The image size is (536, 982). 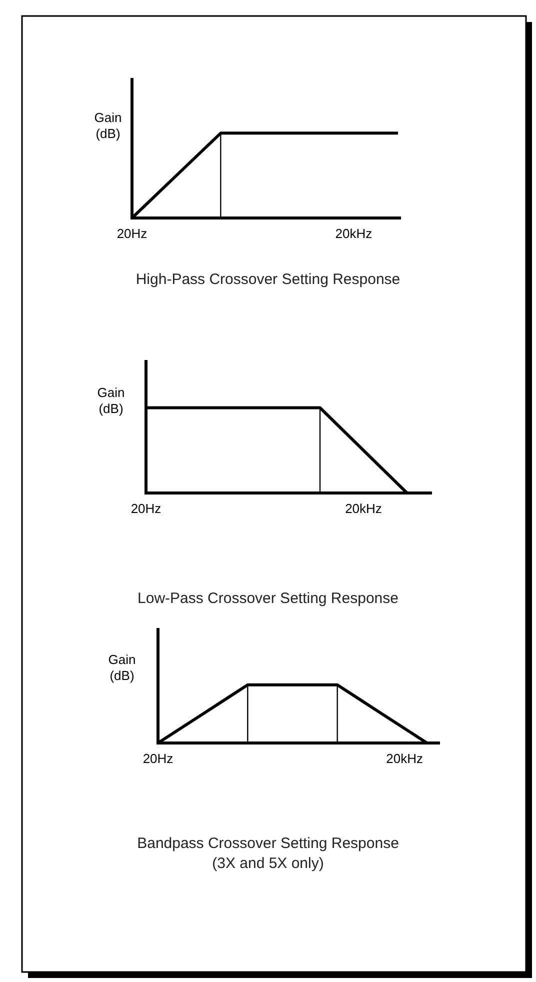 I want to click on text: High-Pass Crossover Setting Response, so click(x=268, y=279).